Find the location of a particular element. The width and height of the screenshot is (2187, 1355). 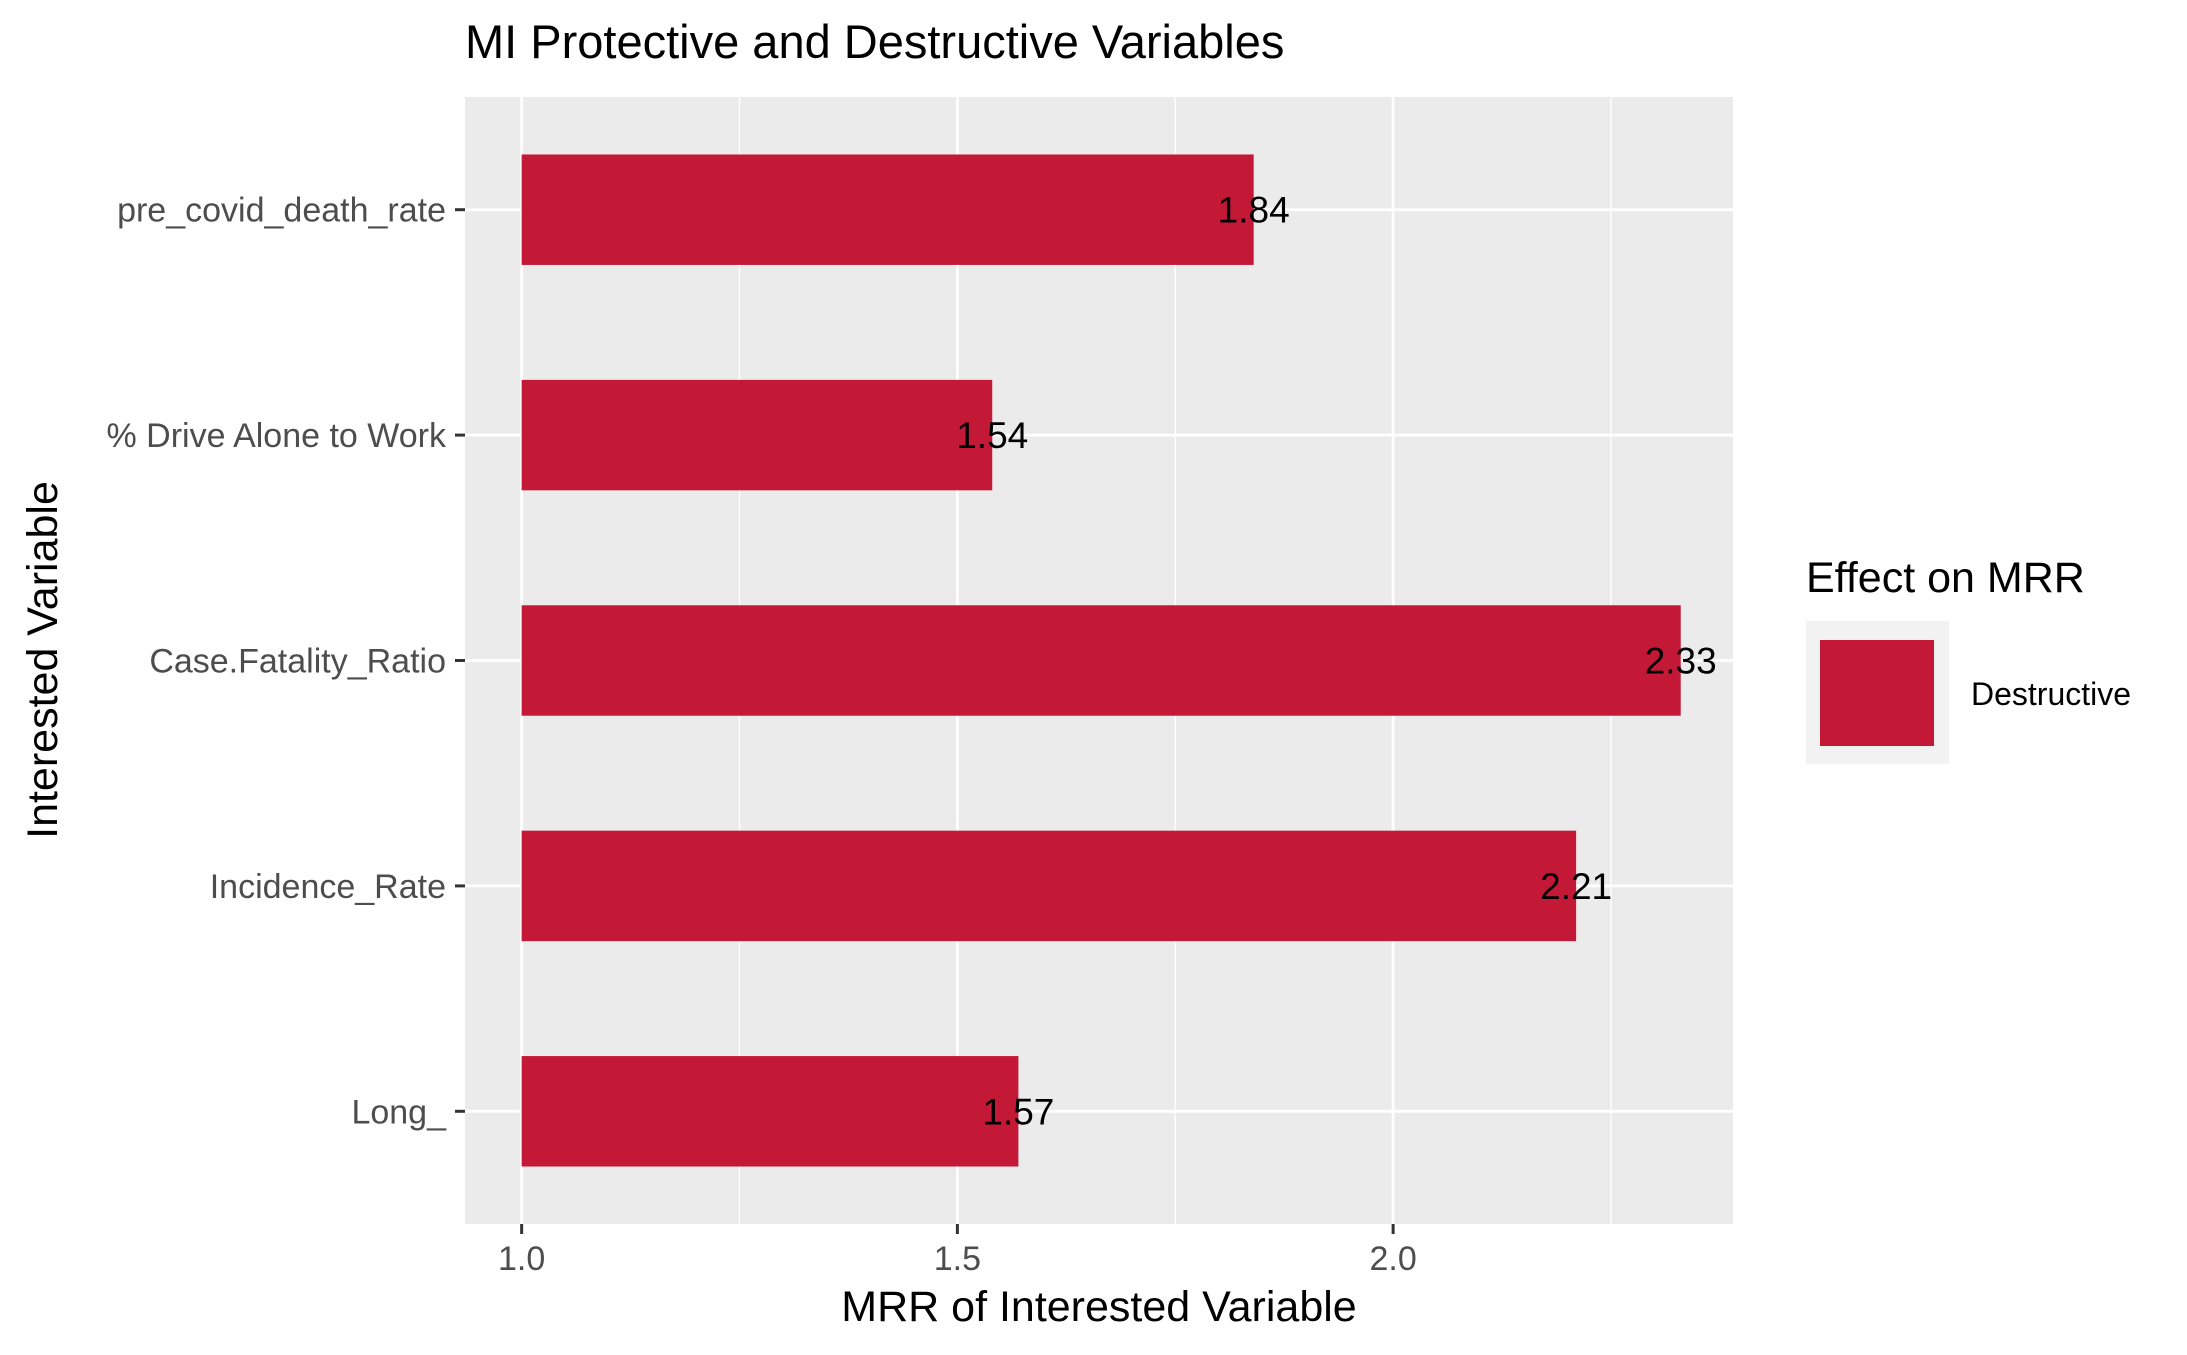

y-axis-title: Interested Variable is located at coordinates (43, 660).